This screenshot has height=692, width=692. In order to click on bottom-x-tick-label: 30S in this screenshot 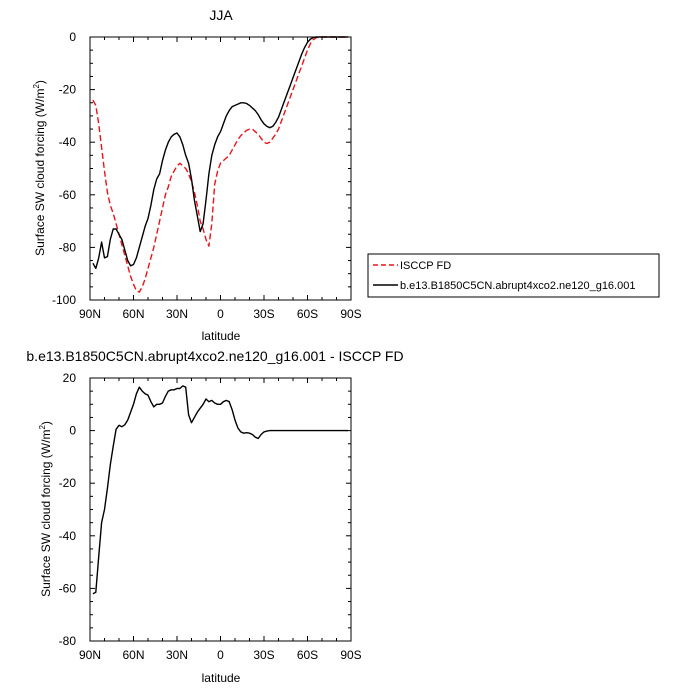, I will do `click(263, 655)`.